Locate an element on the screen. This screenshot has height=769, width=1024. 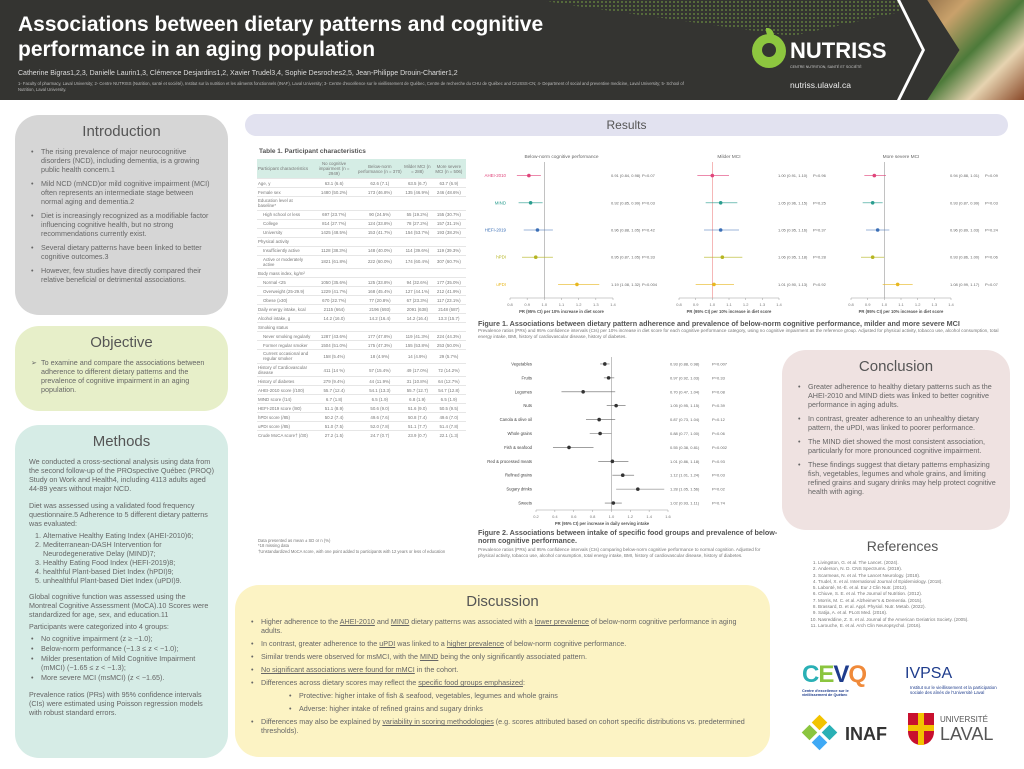
row-label: History of Cardiovascular disease is located at coordinates (284, 369).